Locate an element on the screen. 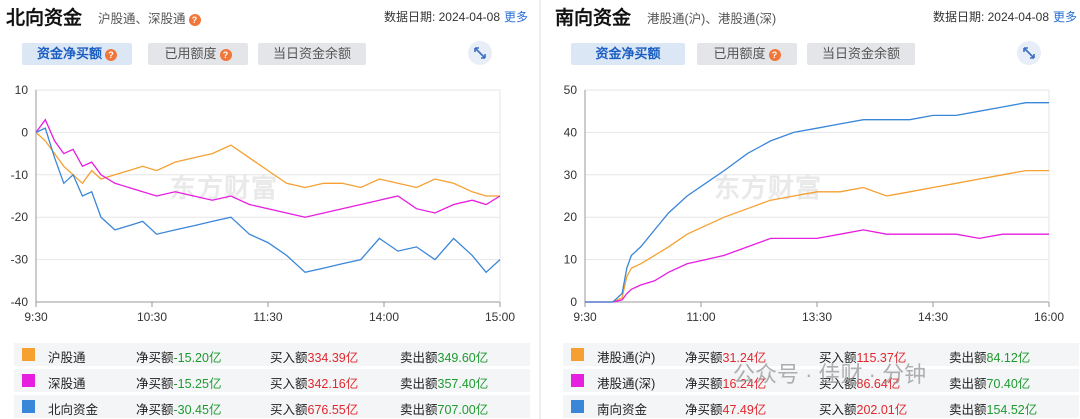 The width and height of the screenshot is (1080, 419). y-tick-label: -20 is located at coordinates (20, 217).